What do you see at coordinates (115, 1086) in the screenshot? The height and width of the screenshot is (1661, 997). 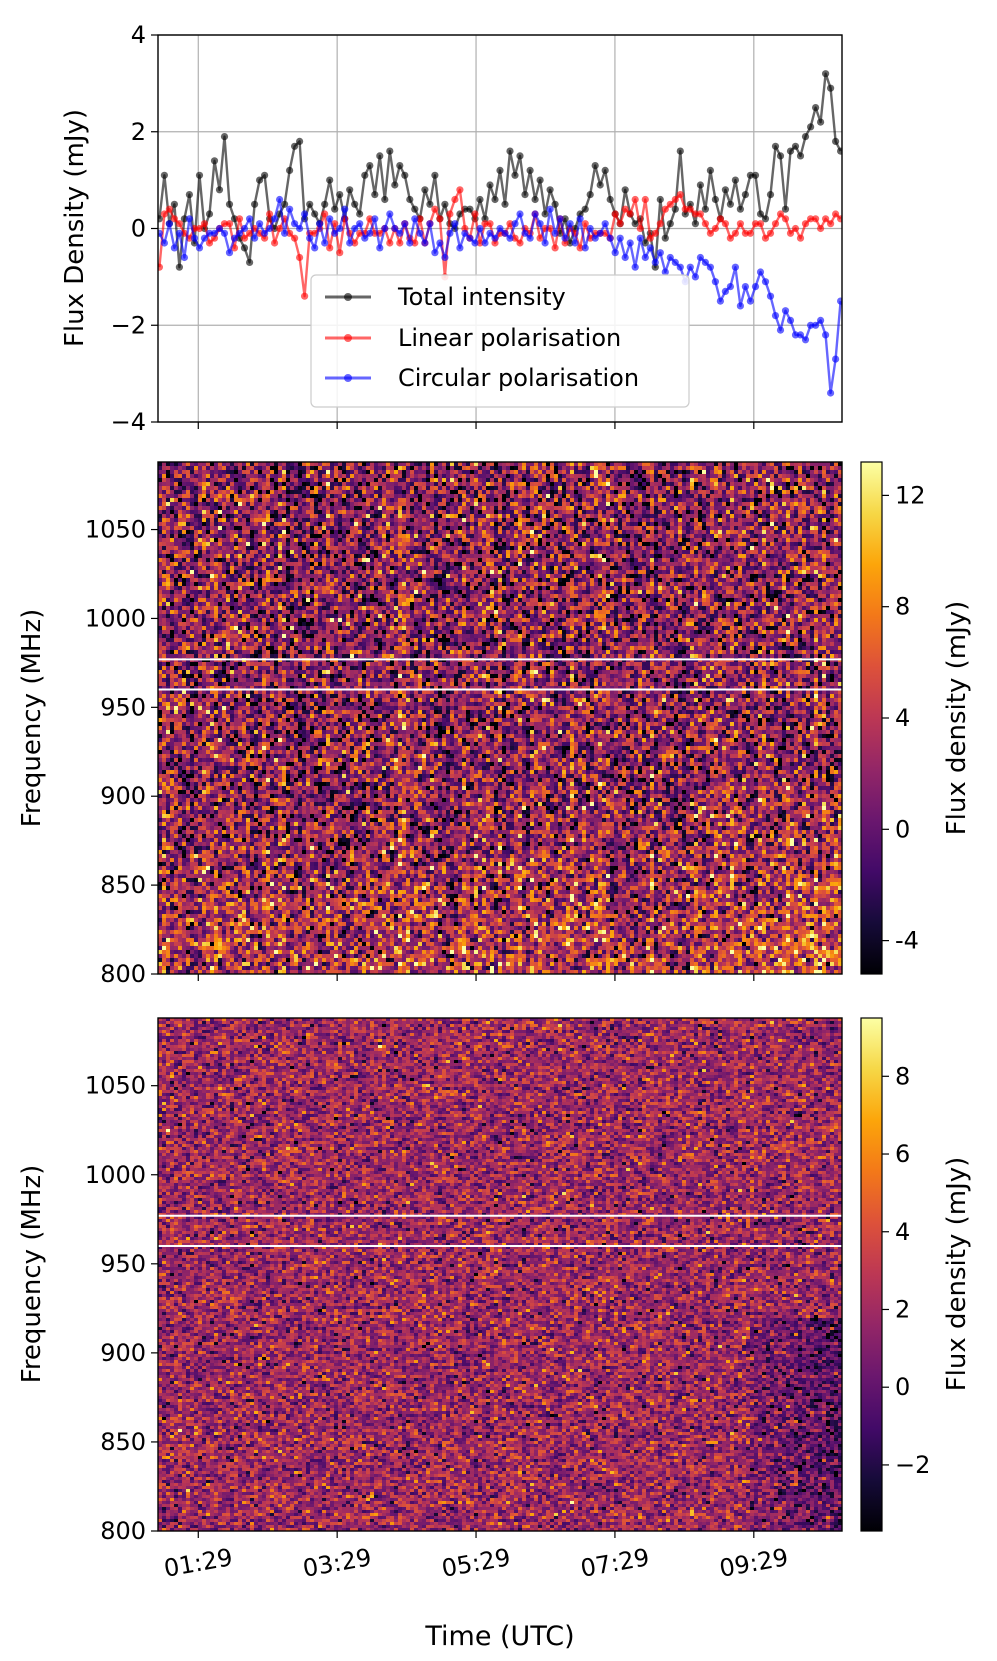 I see `y-tick-label: 1050` at bounding box center [115, 1086].